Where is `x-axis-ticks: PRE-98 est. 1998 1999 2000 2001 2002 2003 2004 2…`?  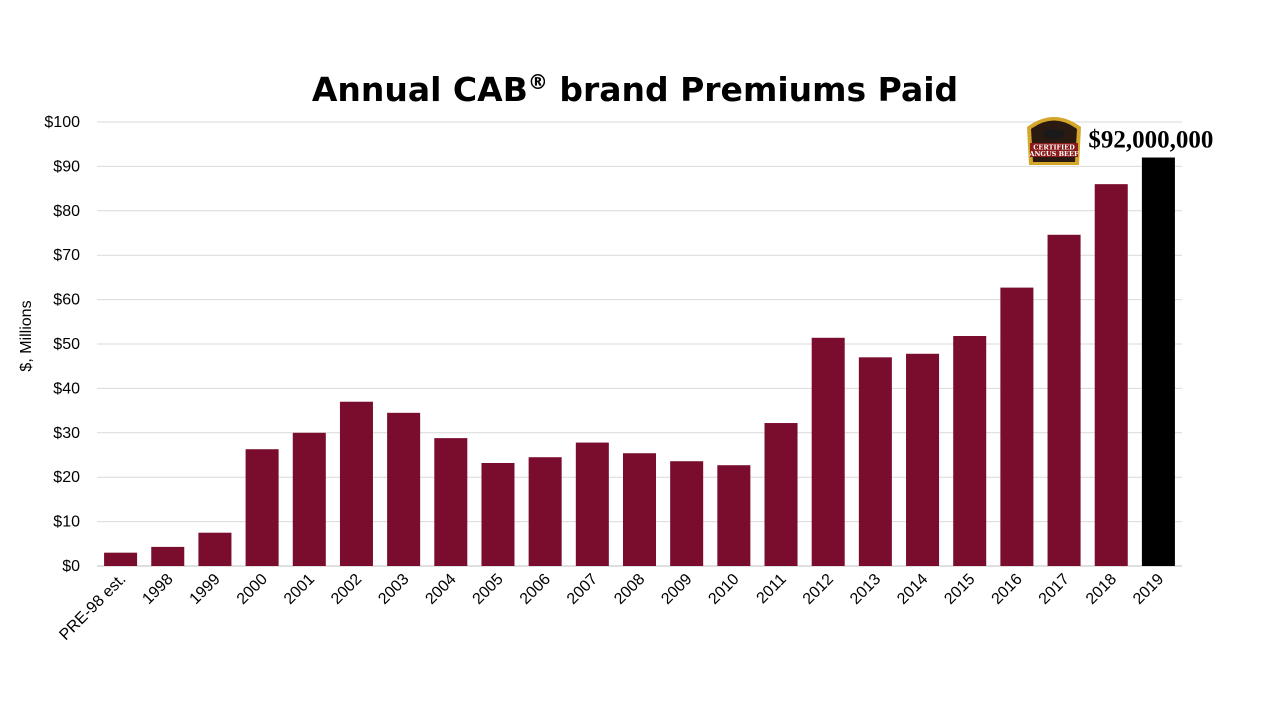
x-axis-ticks: PRE-98 est. 1998 1999 2000 2001 2002 2003 2004 2… is located at coordinates (611, 607).